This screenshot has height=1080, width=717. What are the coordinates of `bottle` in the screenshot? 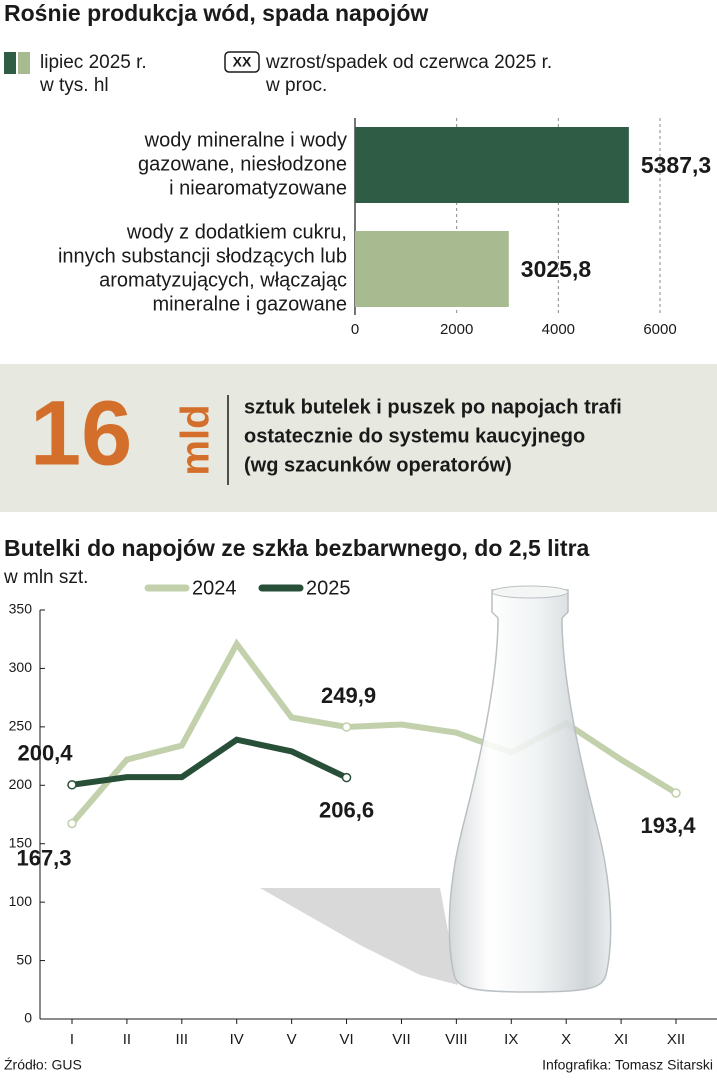 It's located at (530, 789).